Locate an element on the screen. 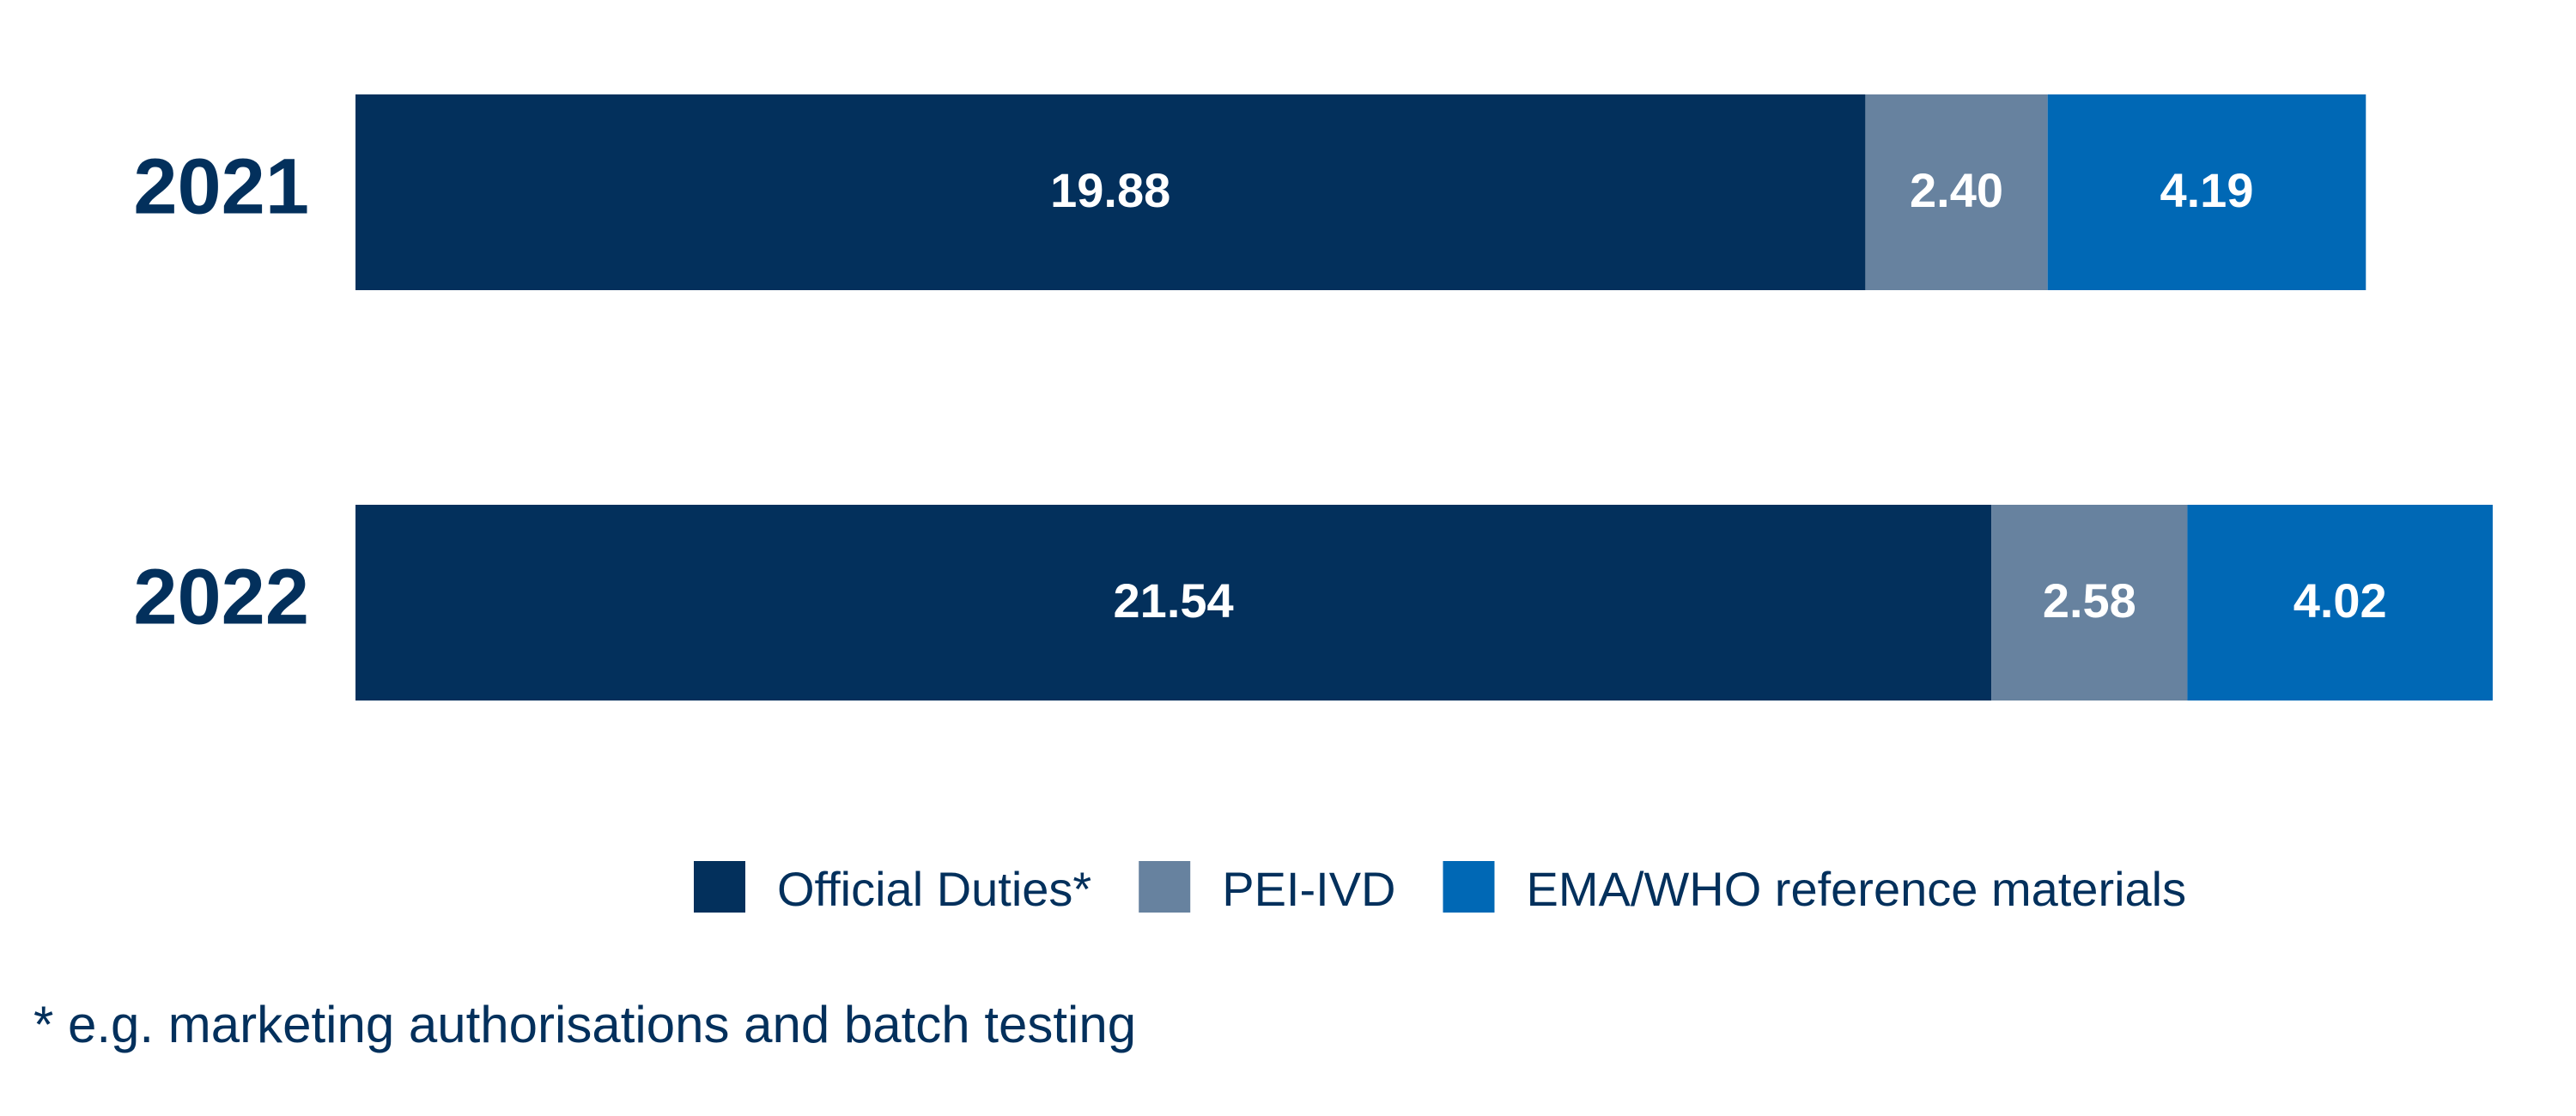 The height and width of the screenshot is (1116, 2576). category-label: 2021 is located at coordinates (221, 187).